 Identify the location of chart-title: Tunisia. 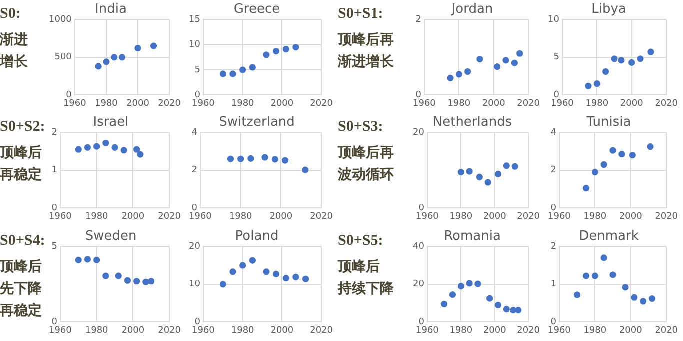
(609, 122).